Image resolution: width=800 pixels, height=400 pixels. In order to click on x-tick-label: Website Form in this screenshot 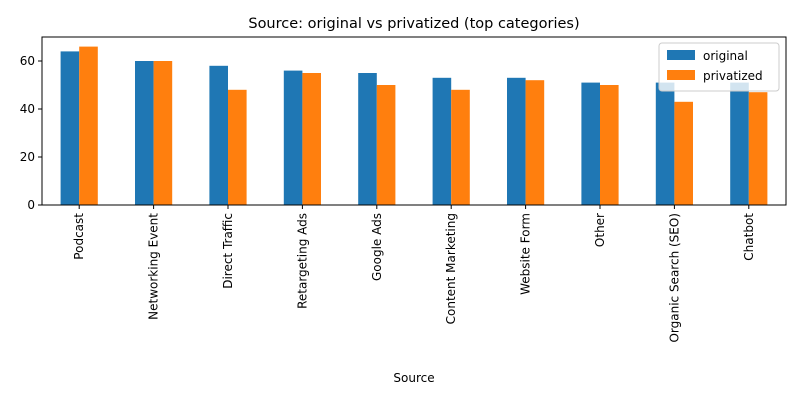, I will do `click(526, 254)`.